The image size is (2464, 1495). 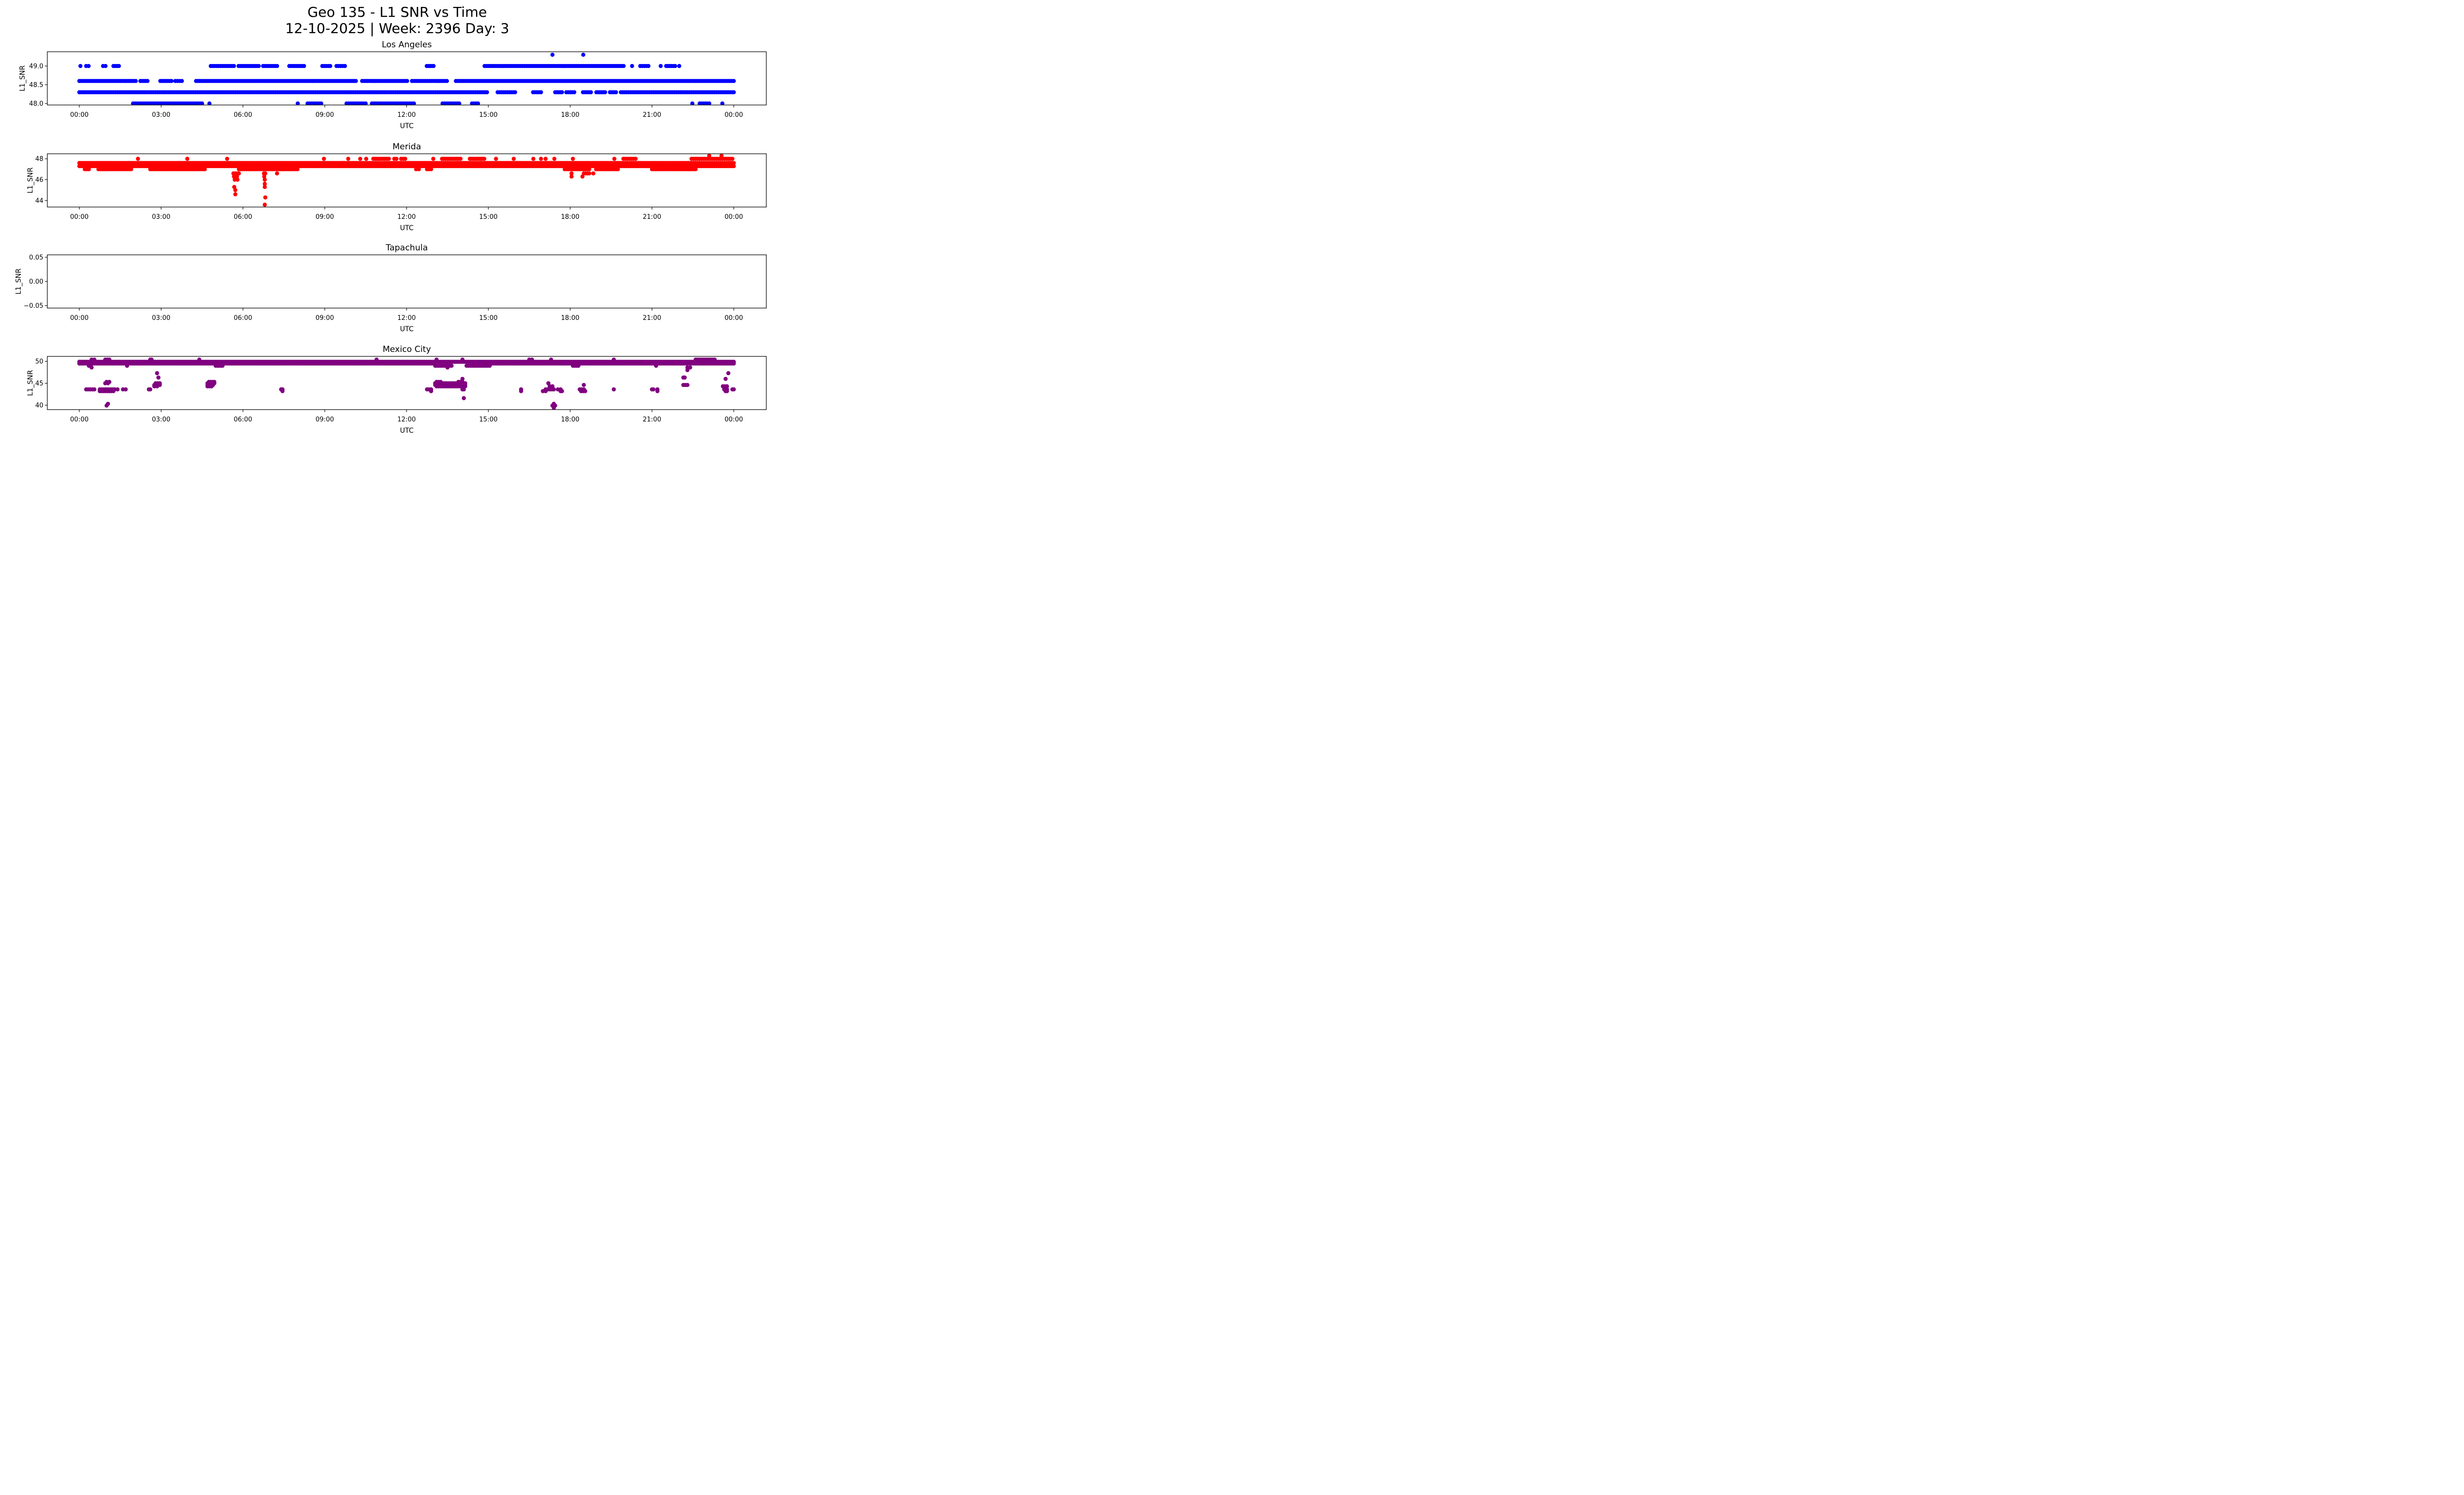 I want to click on x-tick-label: 06:00, so click(x=243, y=115).